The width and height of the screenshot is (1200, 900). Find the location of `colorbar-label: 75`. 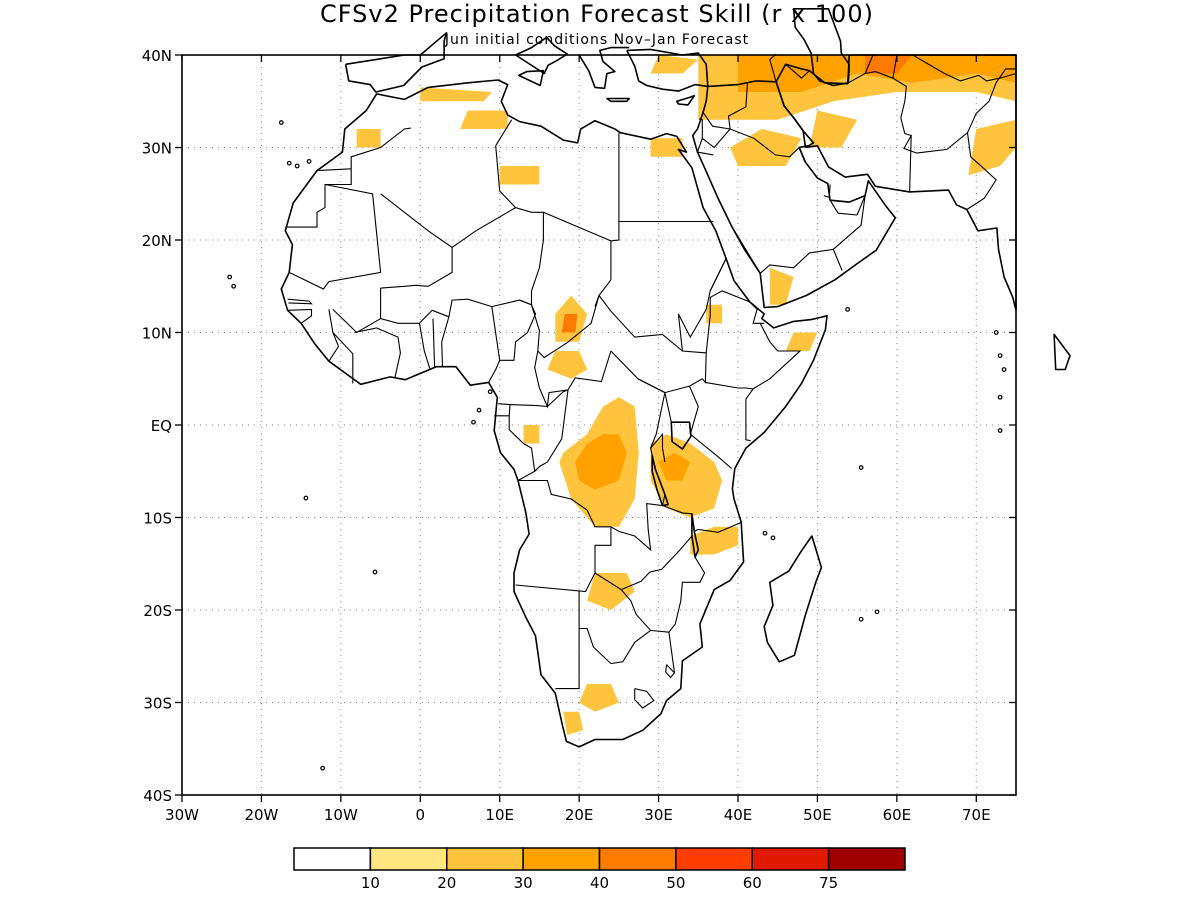

colorbar-label: 75 is located at coordinates (828, 883).